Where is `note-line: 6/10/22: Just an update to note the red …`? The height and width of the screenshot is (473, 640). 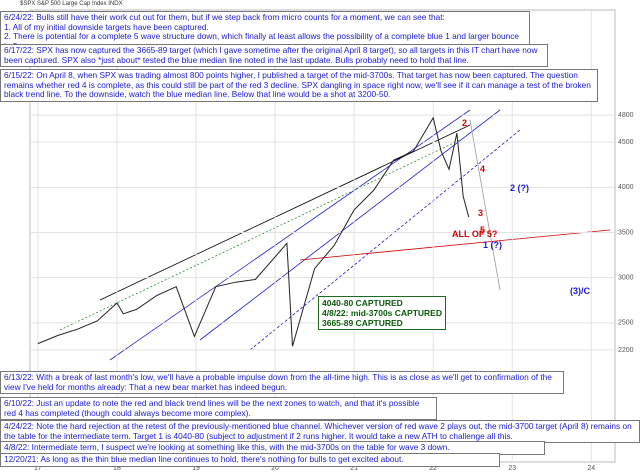 note-line: 6/10/22: Just an update to note the red … is located at coordinates (212, 408).